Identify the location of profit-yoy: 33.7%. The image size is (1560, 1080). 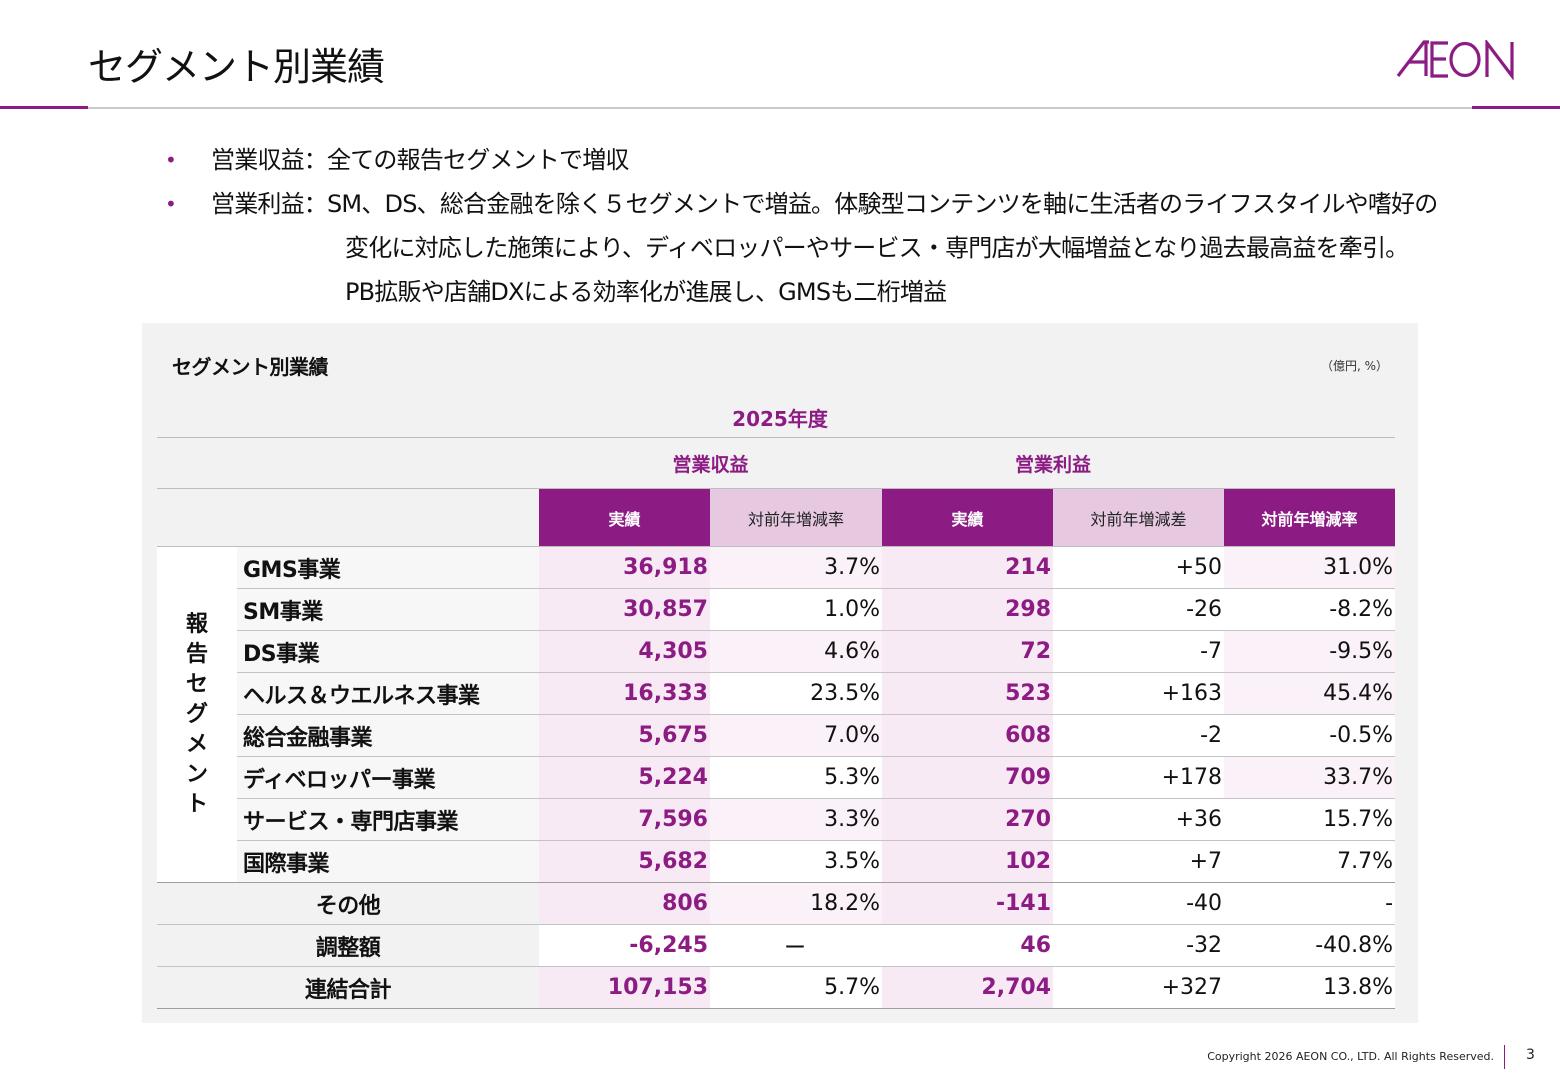
(1310, 777).